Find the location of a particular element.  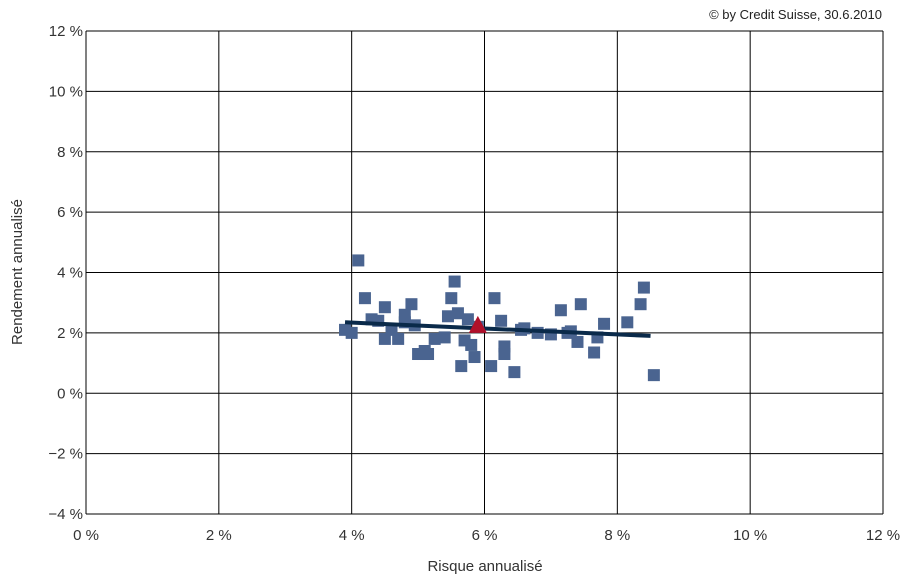

x-tick-label: 0 % is located at coordinates (86, 535).